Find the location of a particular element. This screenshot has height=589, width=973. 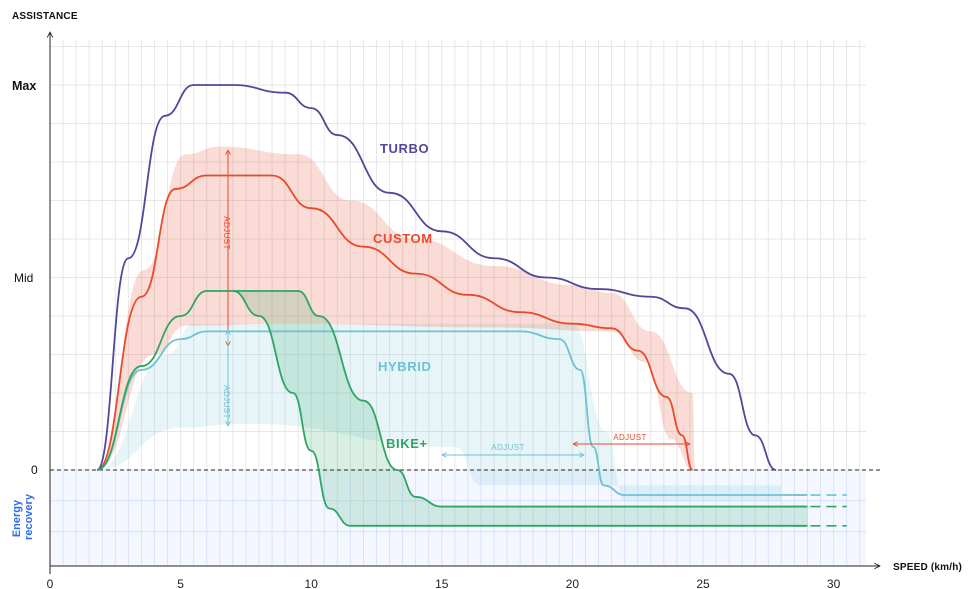

series-label-custom: CUSTOM is located at coordinates (403, 238).